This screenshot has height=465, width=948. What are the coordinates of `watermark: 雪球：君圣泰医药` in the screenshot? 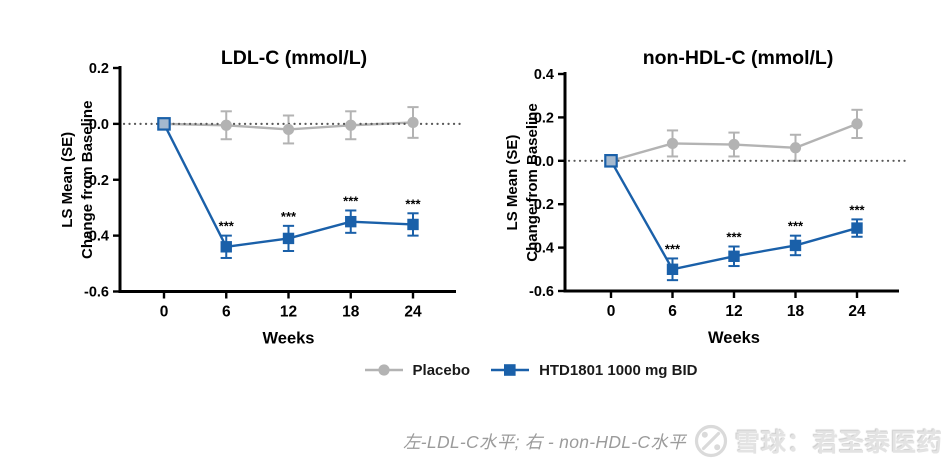 It's located at (818, 441).